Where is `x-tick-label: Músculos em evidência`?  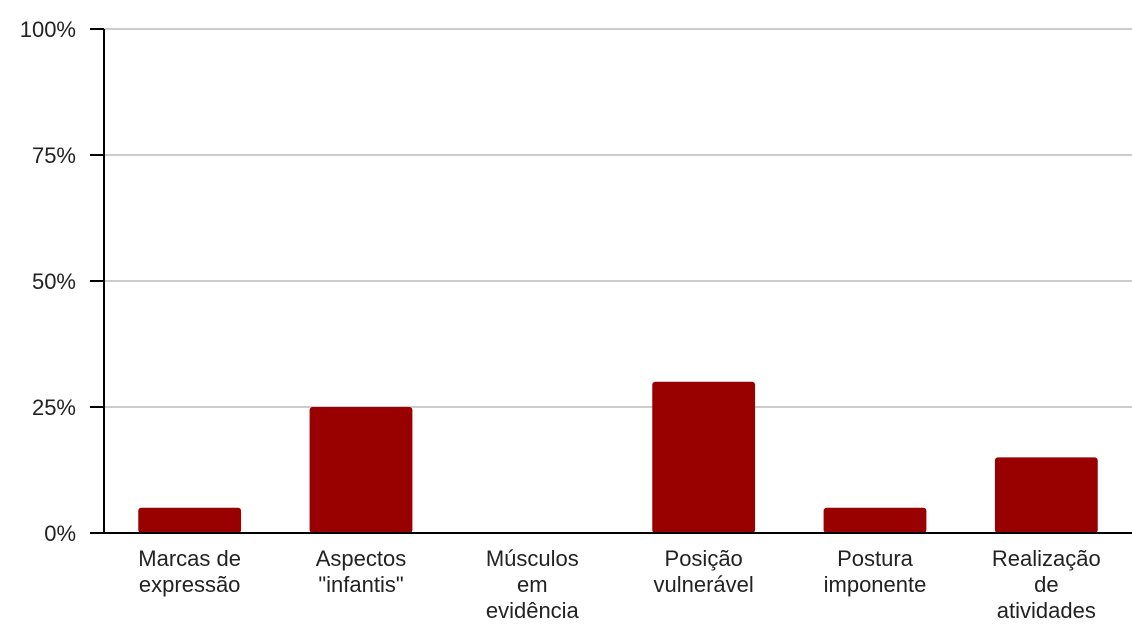
x-tick-label: Músculos em evidência is located at coordinates (533, 584).